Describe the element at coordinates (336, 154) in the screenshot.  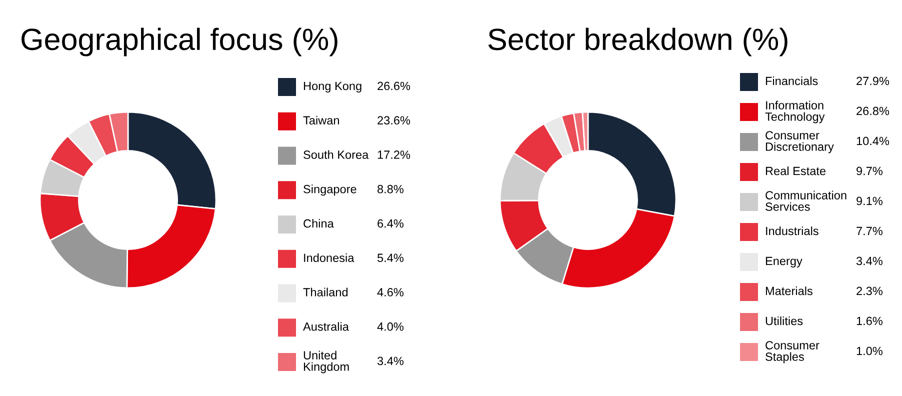
I see `legend-label: South Korea` at that location.